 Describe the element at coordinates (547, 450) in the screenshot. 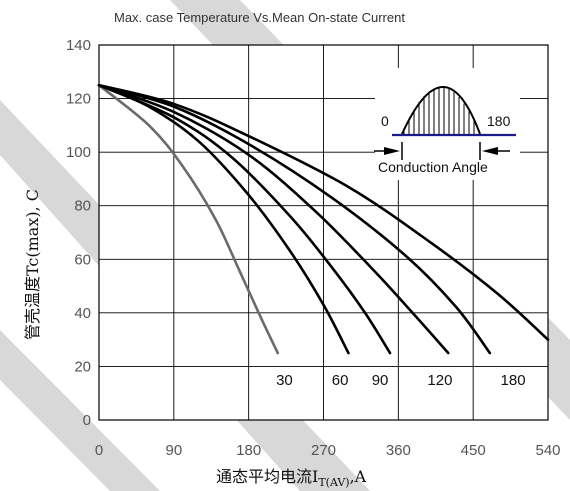

I see `x-tick-label: 540` at that location.